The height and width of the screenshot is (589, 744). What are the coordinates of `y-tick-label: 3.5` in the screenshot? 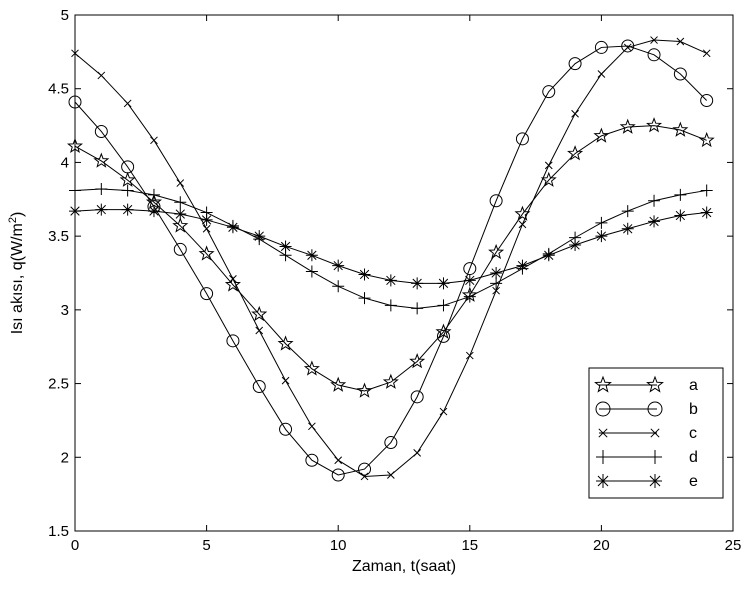 It's located at (58, 236).